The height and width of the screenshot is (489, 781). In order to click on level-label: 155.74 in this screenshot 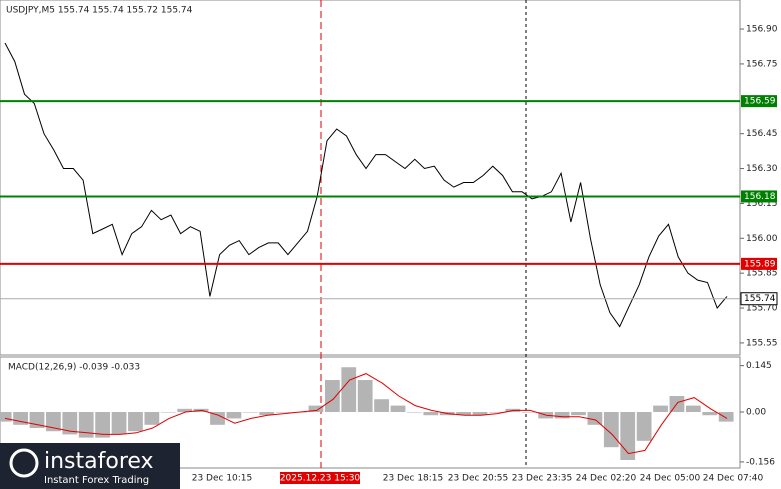, I will do `click(760, 299)`.